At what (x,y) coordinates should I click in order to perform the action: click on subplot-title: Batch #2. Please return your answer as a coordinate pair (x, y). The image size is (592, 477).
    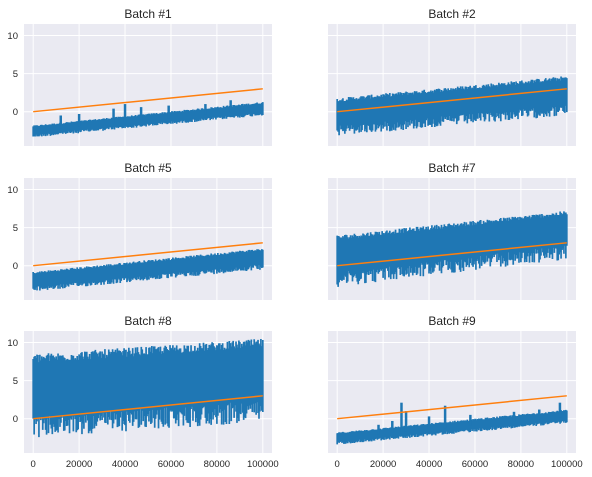
    Looking at the image, I should click on (452, 14).